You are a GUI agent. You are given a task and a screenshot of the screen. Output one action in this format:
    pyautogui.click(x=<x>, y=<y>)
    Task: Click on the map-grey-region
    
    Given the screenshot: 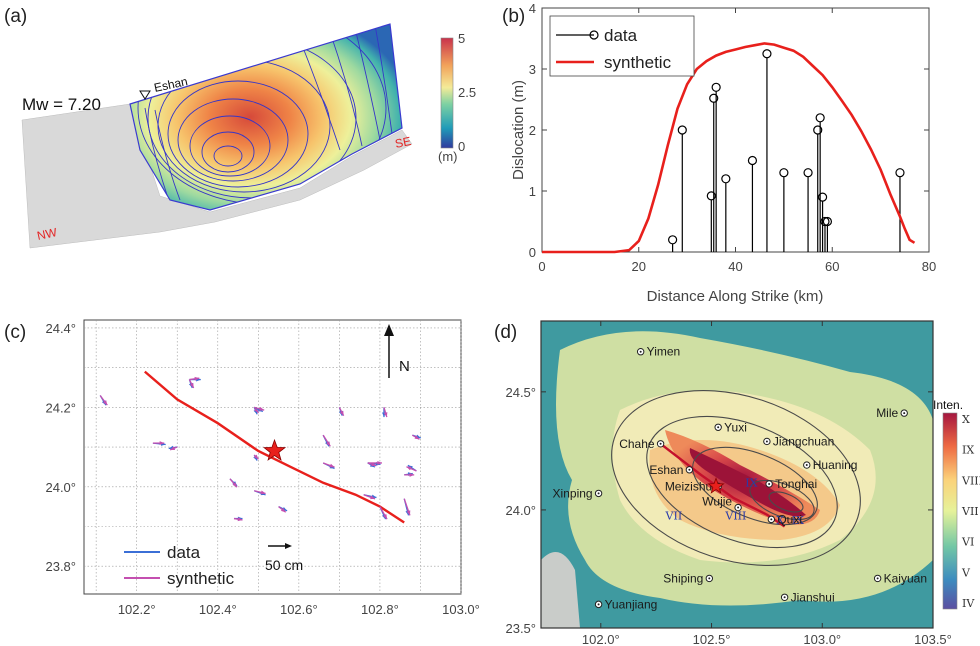 What is the action you would take?
    pyautogui.click(x=560, y=590)
    